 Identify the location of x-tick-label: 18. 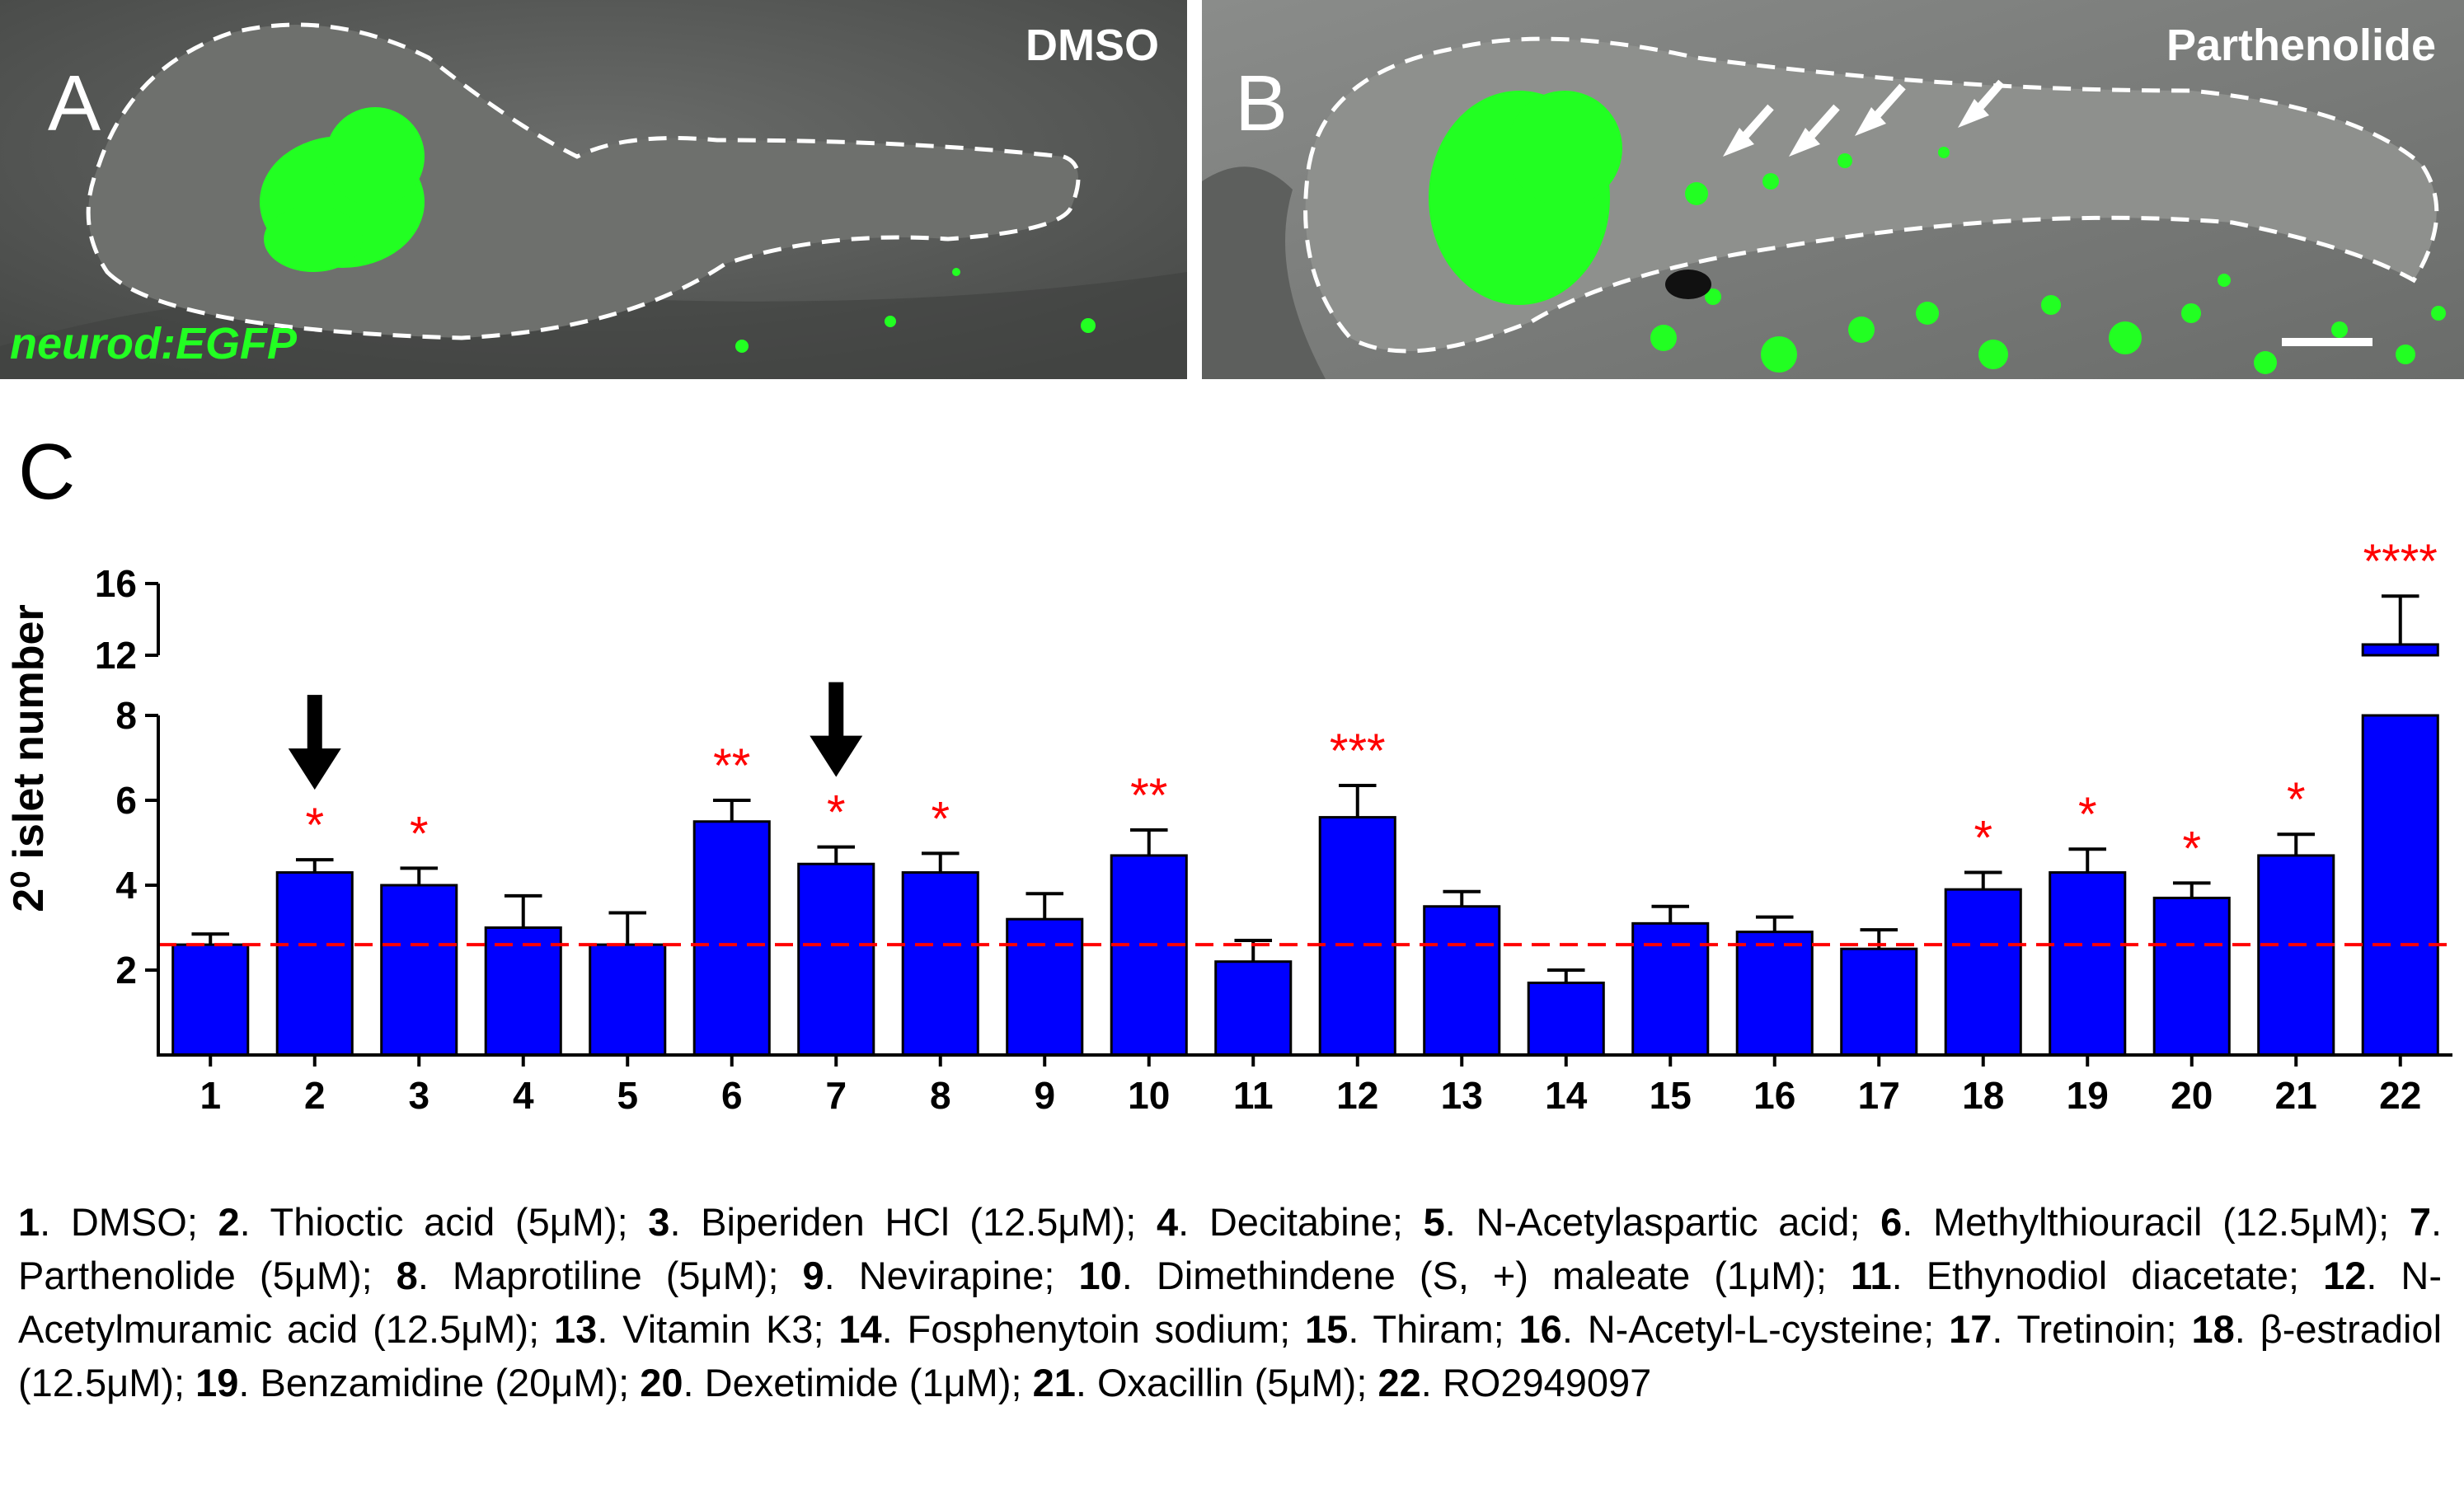
(1983, 1095).